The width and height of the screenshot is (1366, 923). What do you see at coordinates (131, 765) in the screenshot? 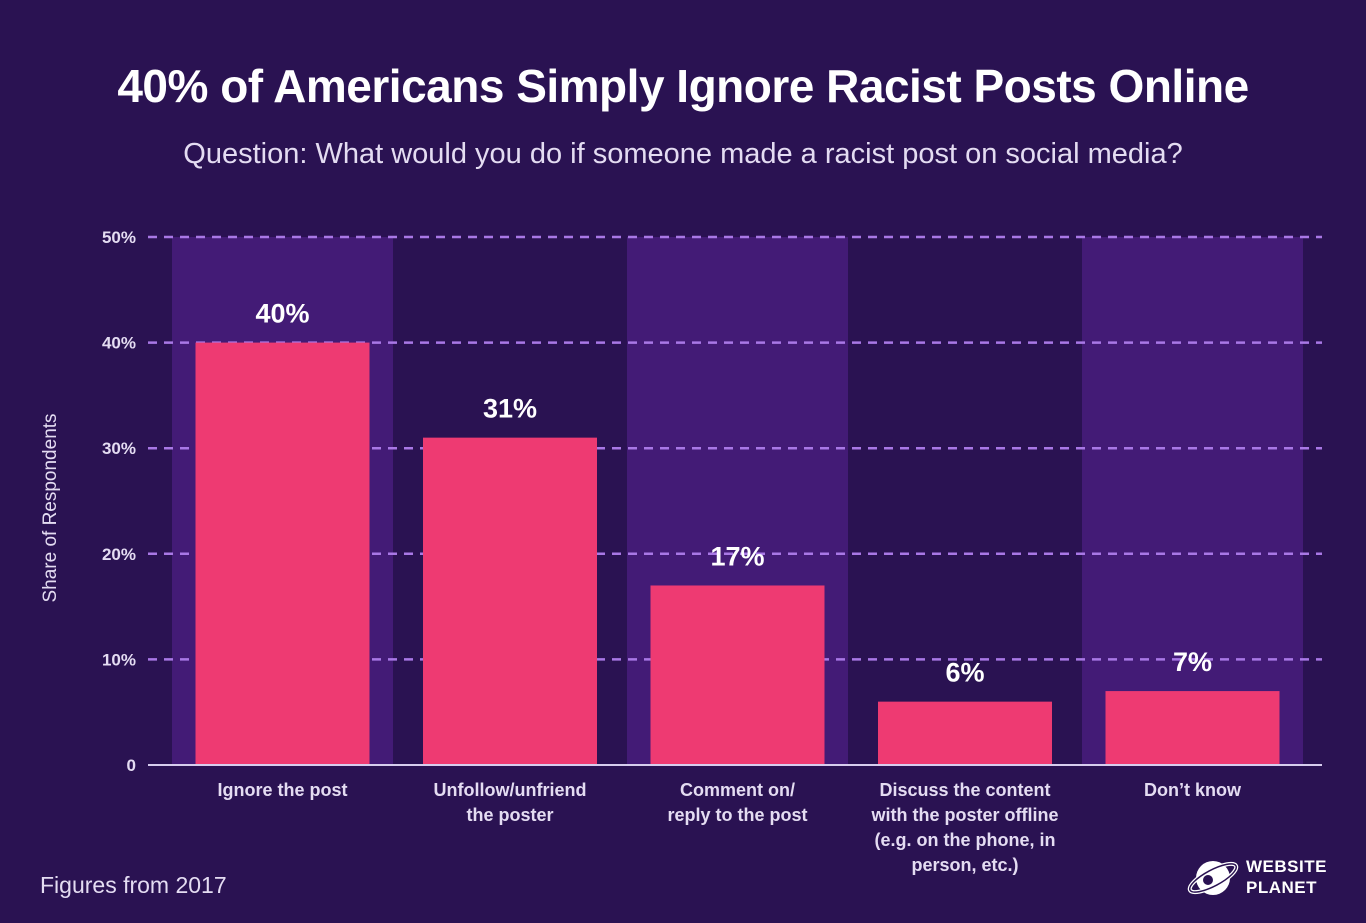
I see `y-tick-label: 0` at bounding box center [131, 765].